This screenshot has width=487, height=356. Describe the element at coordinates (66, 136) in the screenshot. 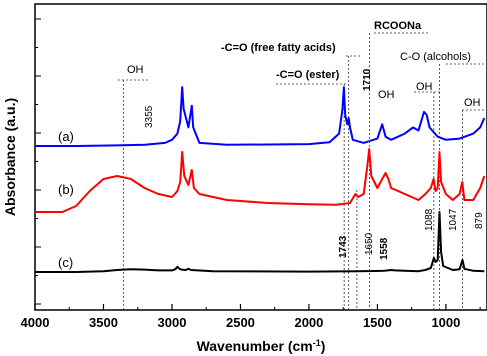

I see `trace-label-a: (a)` at that location.